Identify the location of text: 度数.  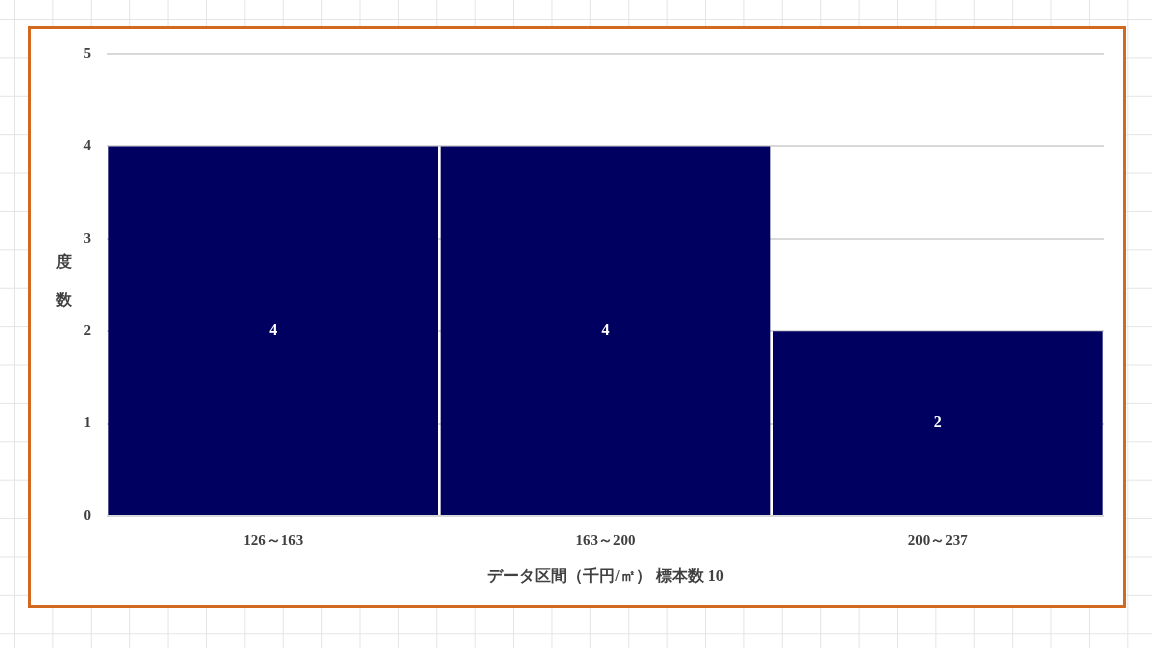
(63, 280).